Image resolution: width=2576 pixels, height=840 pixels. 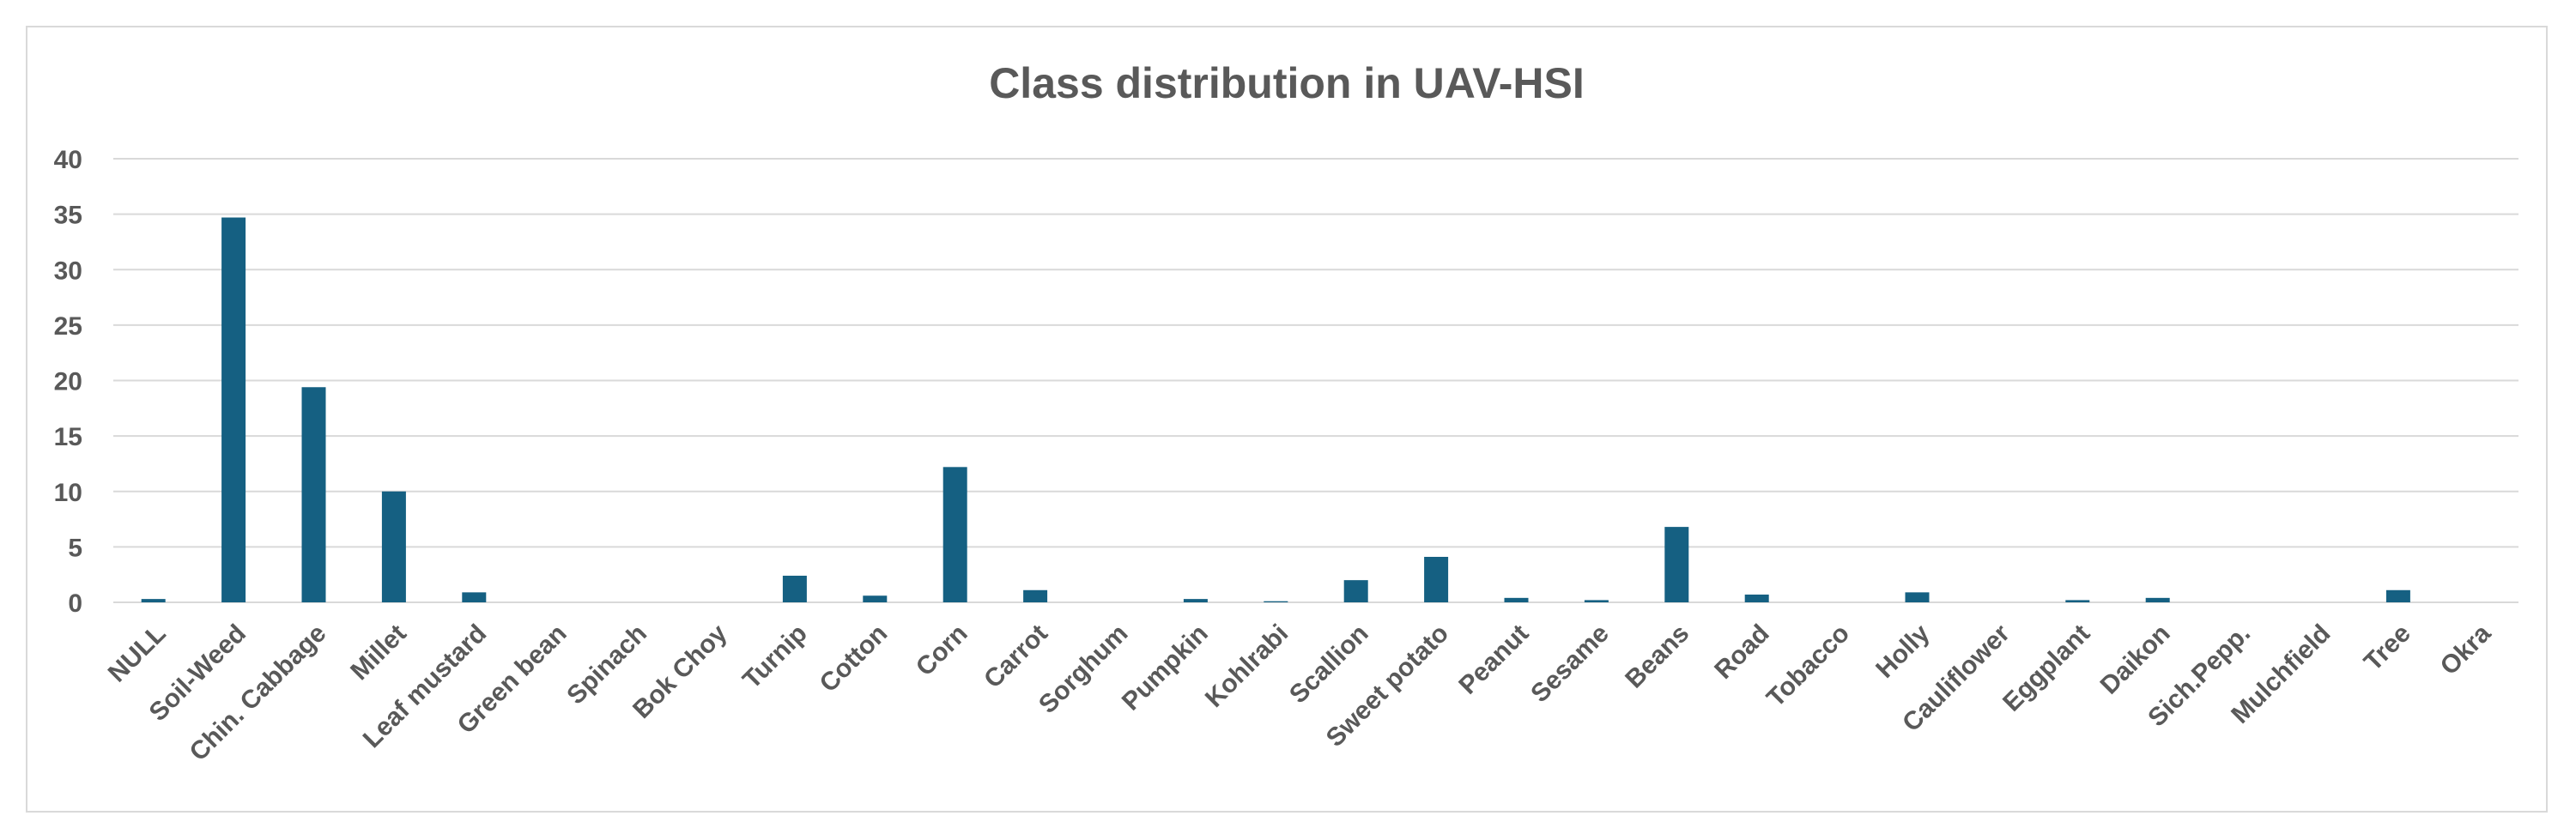 What do you see at coordinates (854, 658) in the screenshot?
I see `x-tick-label: Cotton` at bounding box center [854, 658].